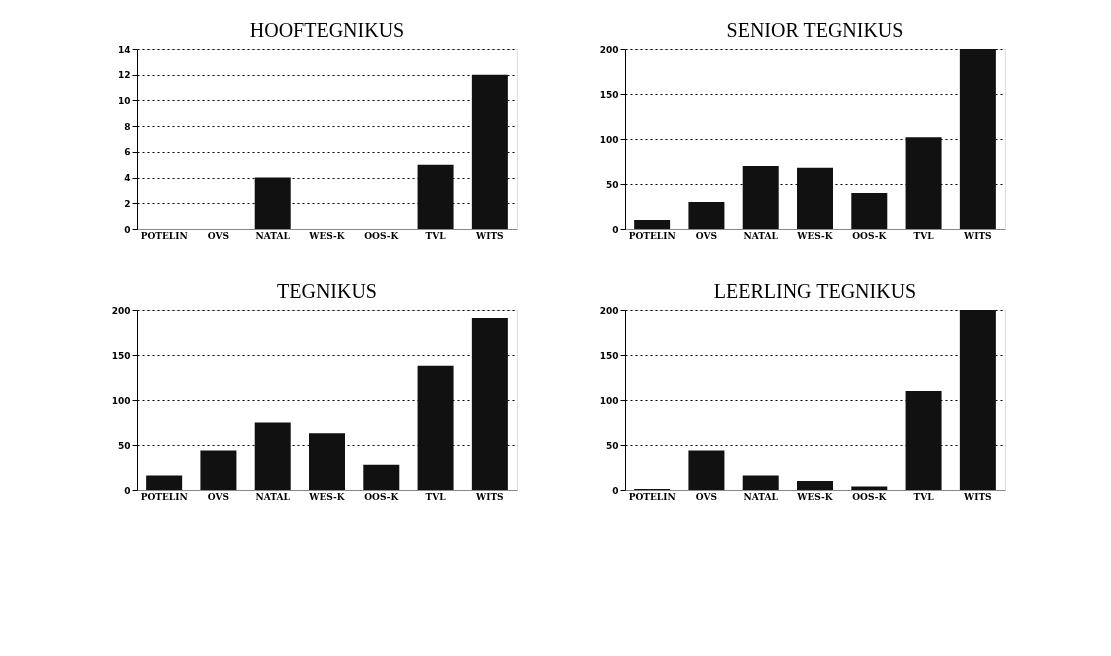  Describe the element at coordinates (124, 49) in the screenshot. I see `y-tick-label: 14` at that location.